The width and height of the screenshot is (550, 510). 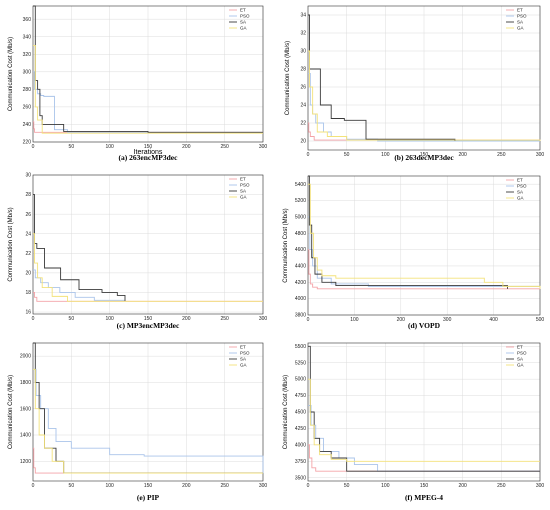 I want to click on y-tick-label: 18, so click(x=28, y=293).